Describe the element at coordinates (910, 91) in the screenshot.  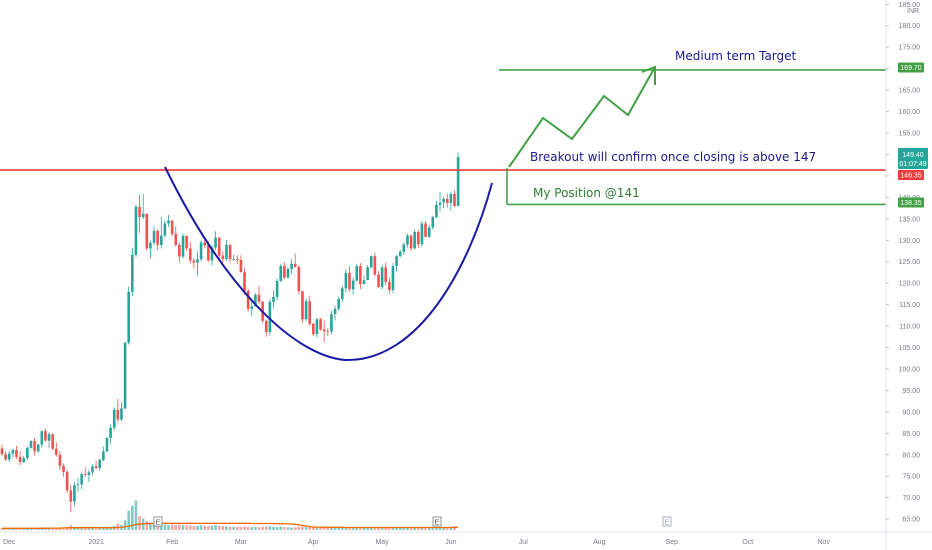
I see `price-tick-label: 165.00` at that location.